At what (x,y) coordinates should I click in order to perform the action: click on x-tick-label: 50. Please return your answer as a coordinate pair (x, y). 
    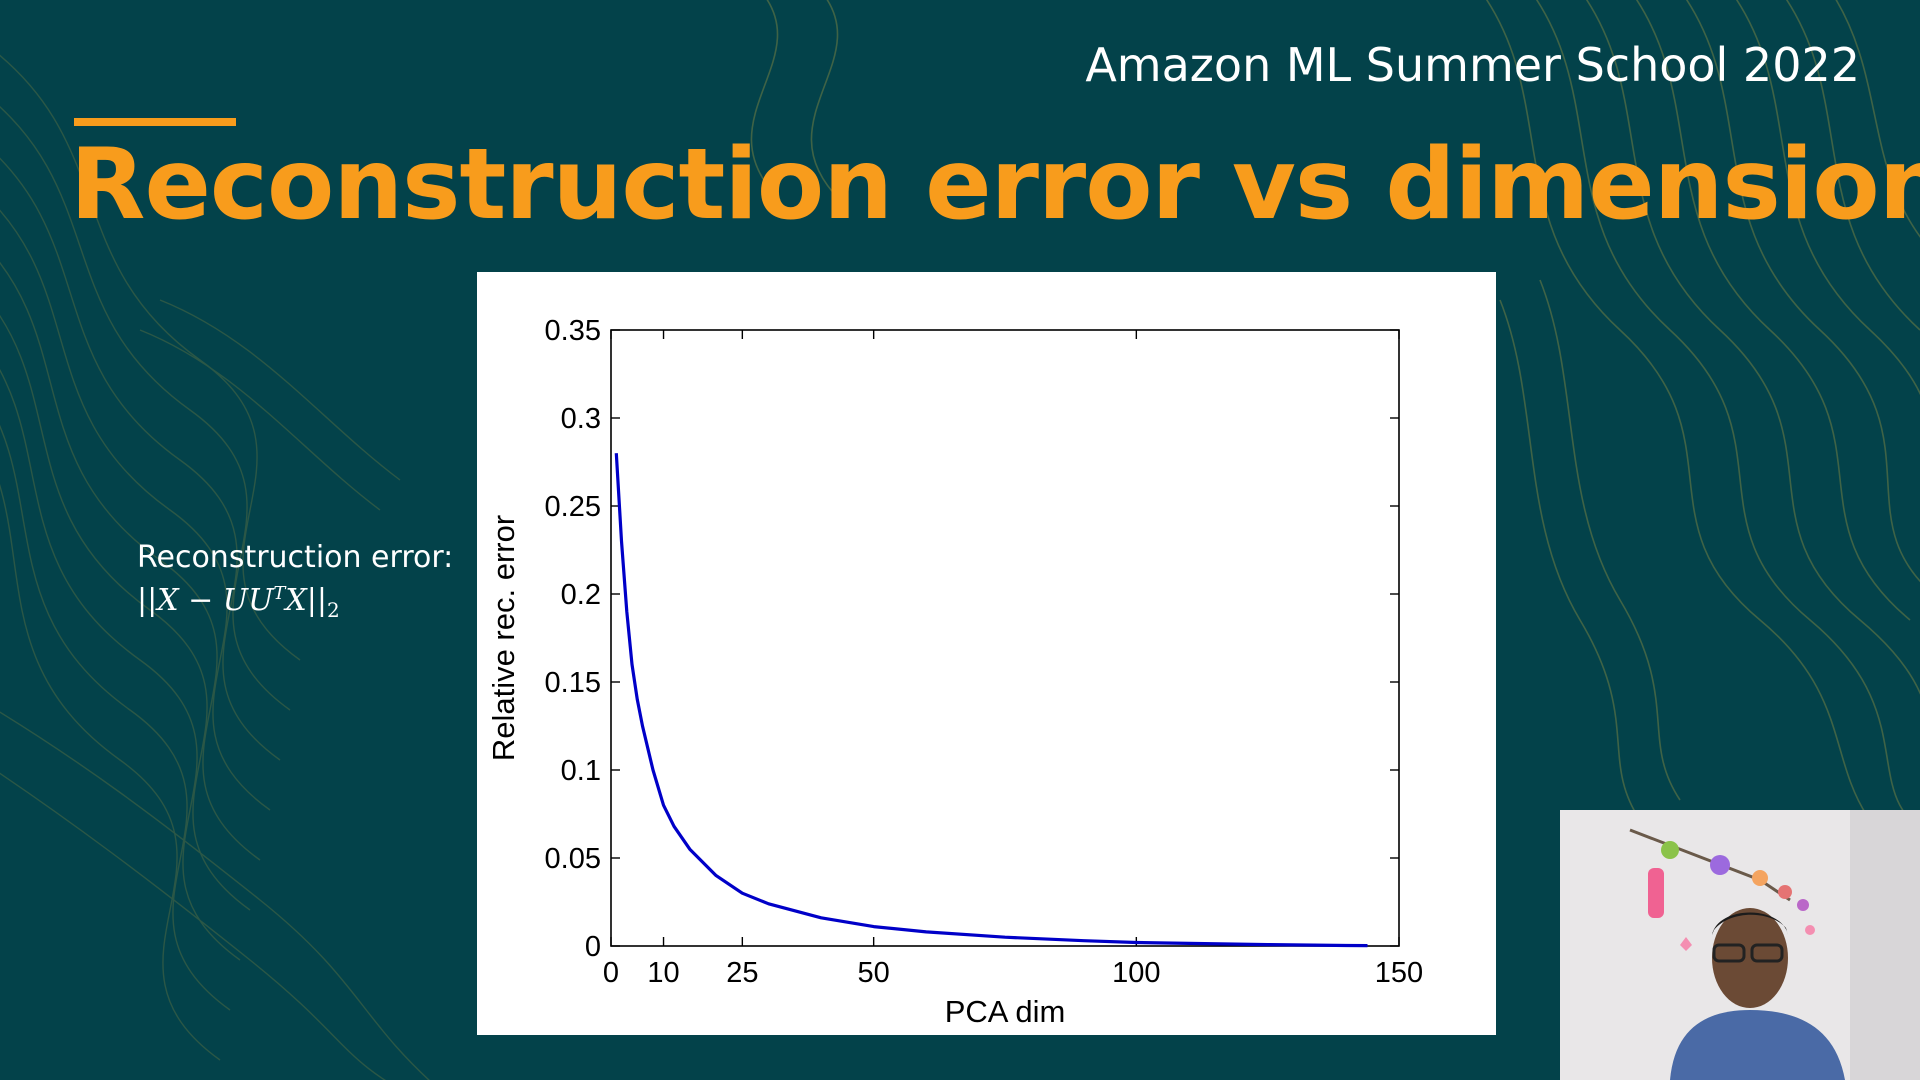
    Looking at the image, I should click on (874, 973).